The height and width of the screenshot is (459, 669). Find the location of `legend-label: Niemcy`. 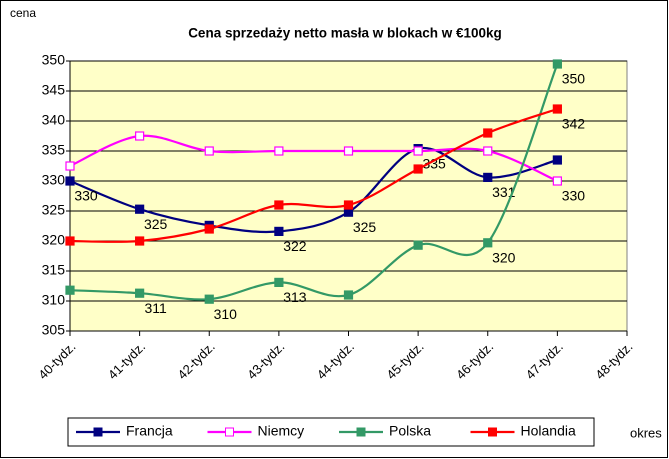

legend-label: Niemcy is located at coordinates (281, 431).